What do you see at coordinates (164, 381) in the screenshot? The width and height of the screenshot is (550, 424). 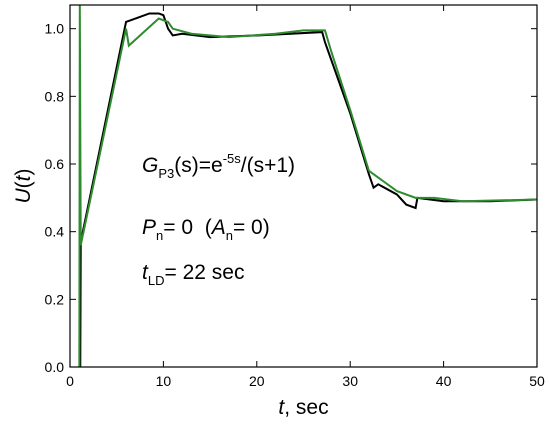 I see `x-tick-label: 10` at bounding box center [164, 381].